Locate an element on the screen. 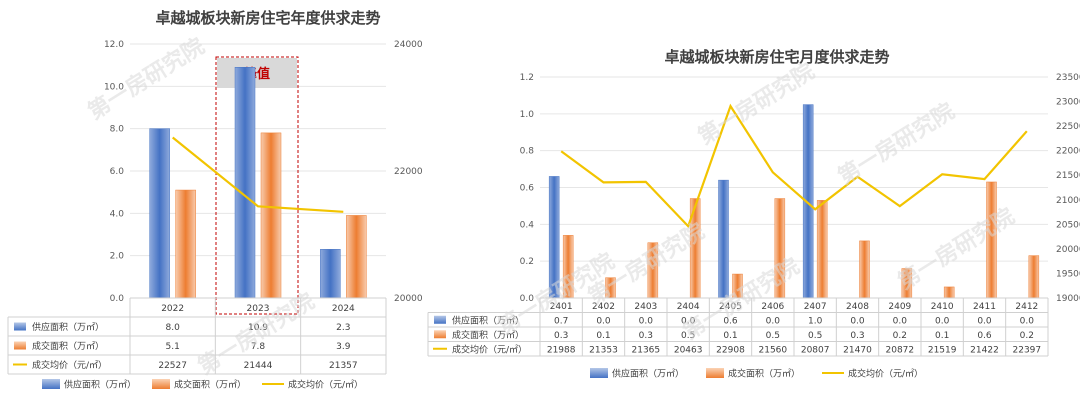  chart2-y2-tick-label: 19000 is located at coordinates (1068, 299).